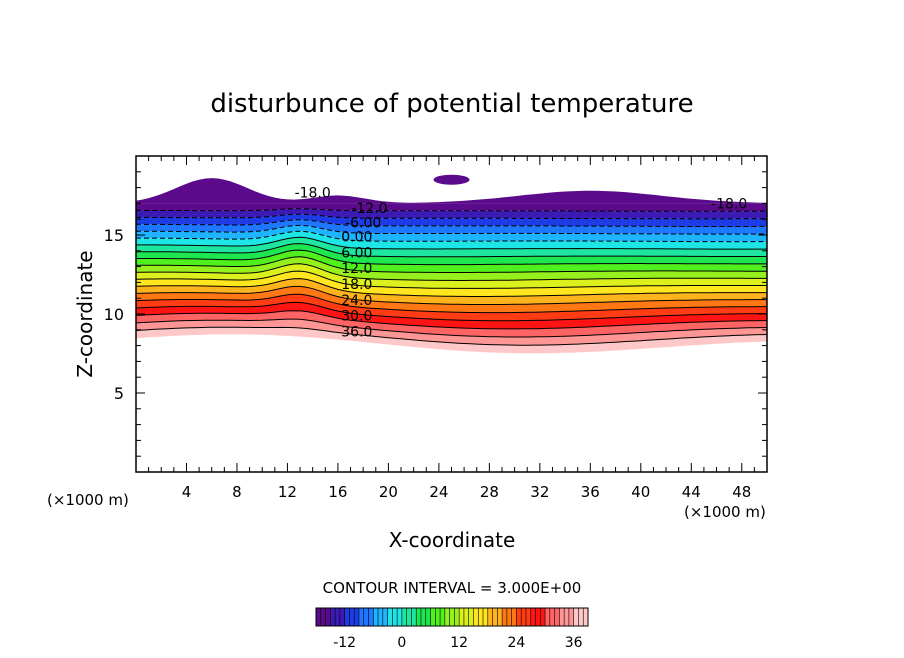 This screenshot has width=904, height=658. What do you see at coordinates (356, 253) in the screenshot?
I see `contour-label: 6.00` at bounding box center [356, 253].